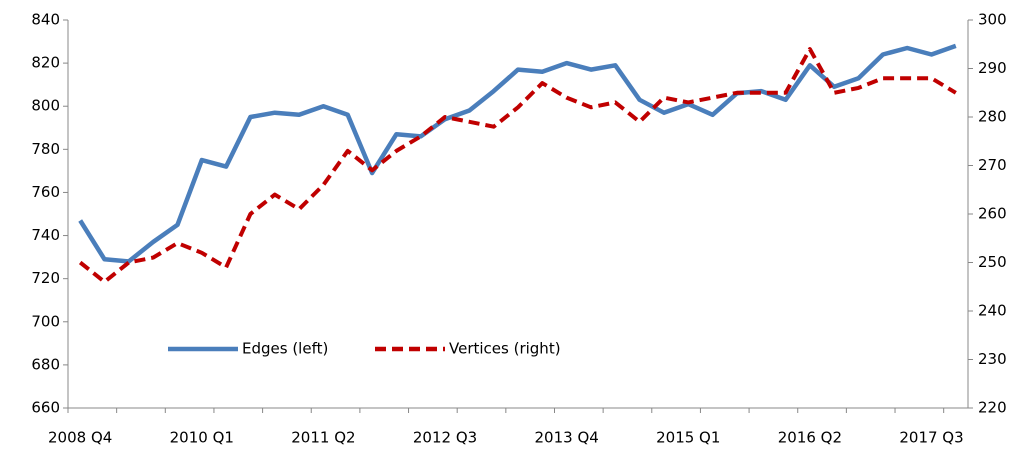 The image size is (1024, 452). What do you see at coordinates (688, 438) in the screenshot?
I see `x-tick-label: 2015 Q1` at bounding box center [688, 438].